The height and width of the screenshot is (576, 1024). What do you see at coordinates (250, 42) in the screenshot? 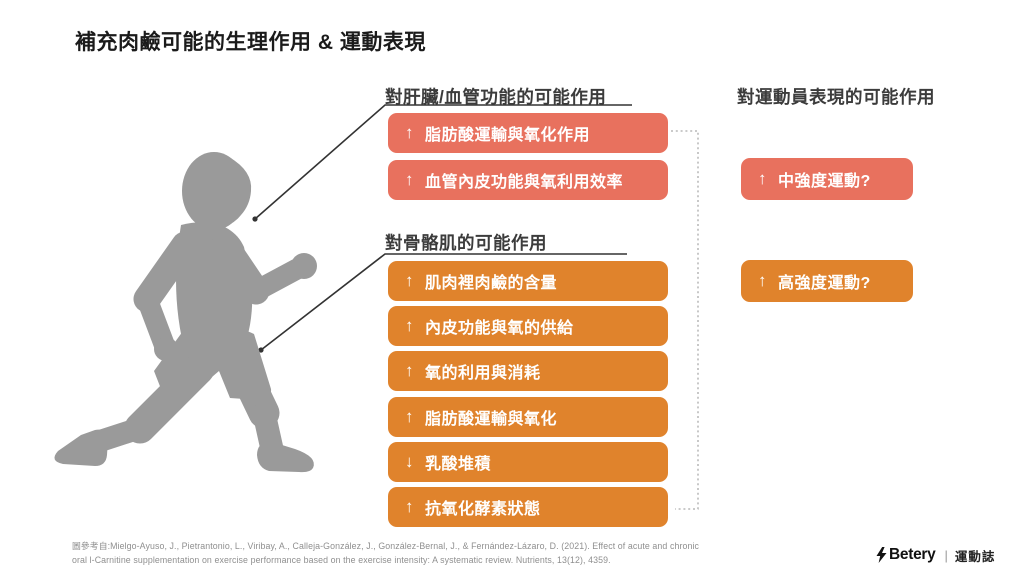
I see `page-title: 補充肉鹼可能的生理作用 & 運動表現` at bounding box center [250, 42].